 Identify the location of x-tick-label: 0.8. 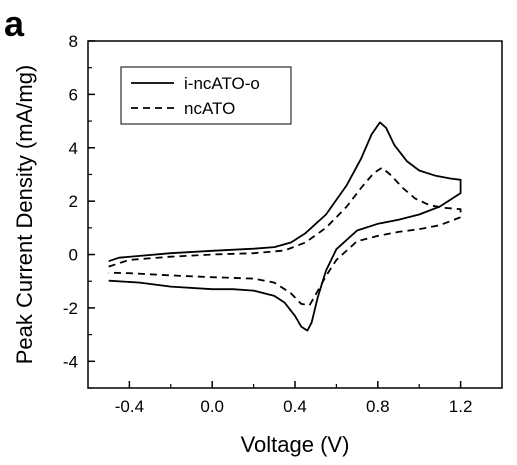
(378, 406).